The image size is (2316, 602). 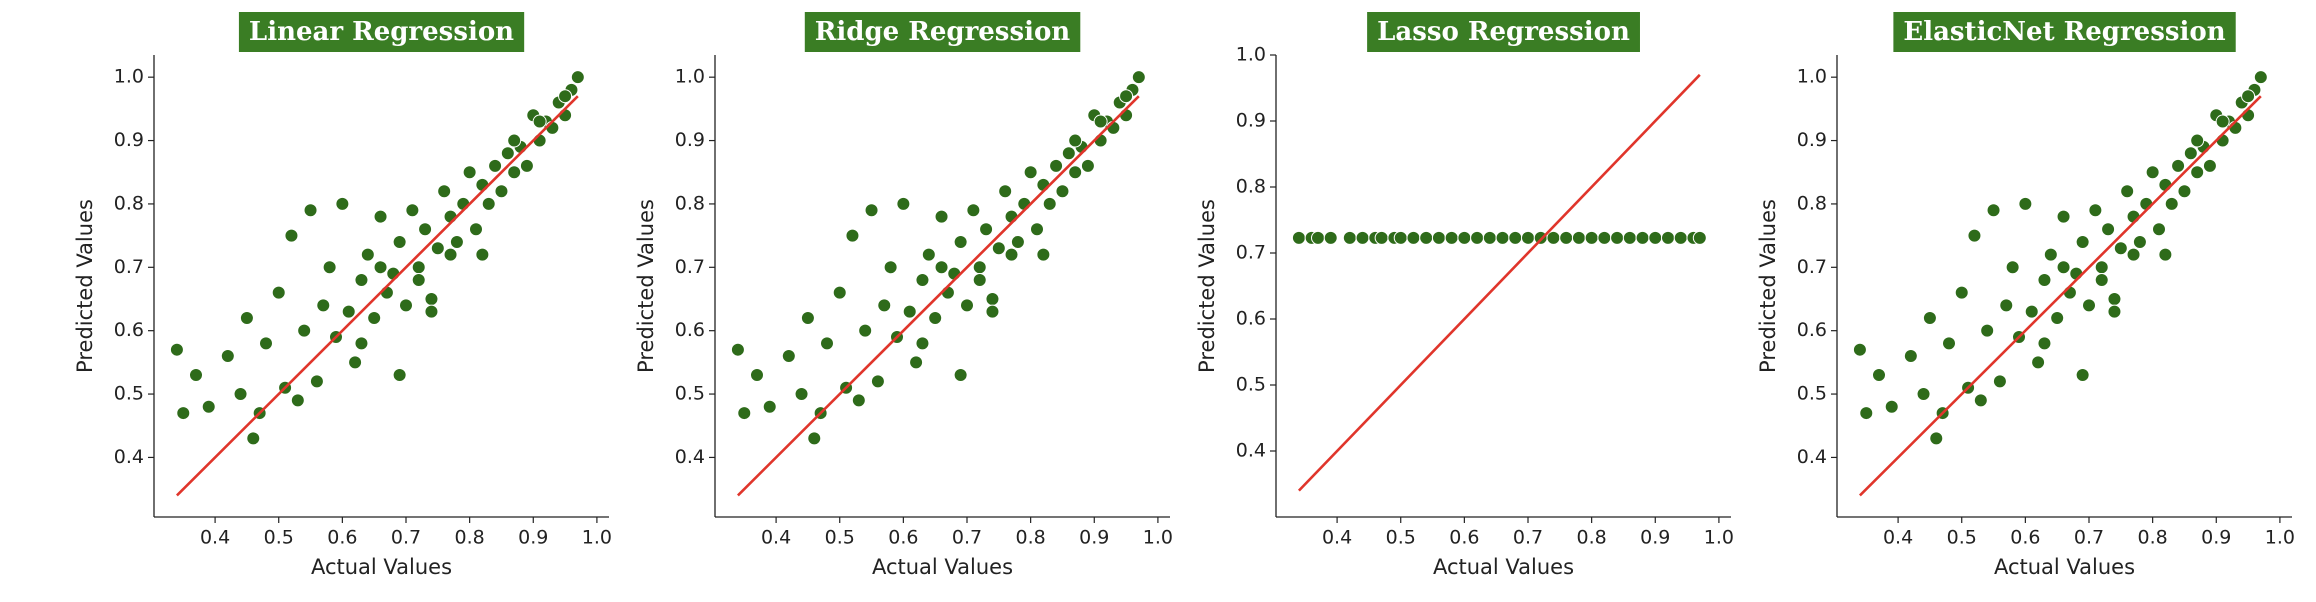 What do you see at coordinates (1528, 538) in the screenshot?
I see `x-tick-label: 0.7` at bounding box center [1528, 538].